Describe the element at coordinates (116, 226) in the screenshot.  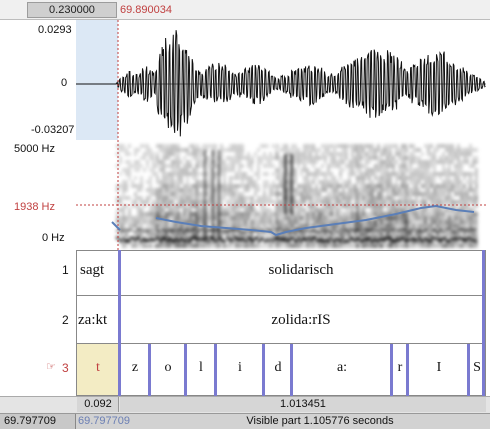
I see `pitch-contour` at that location.